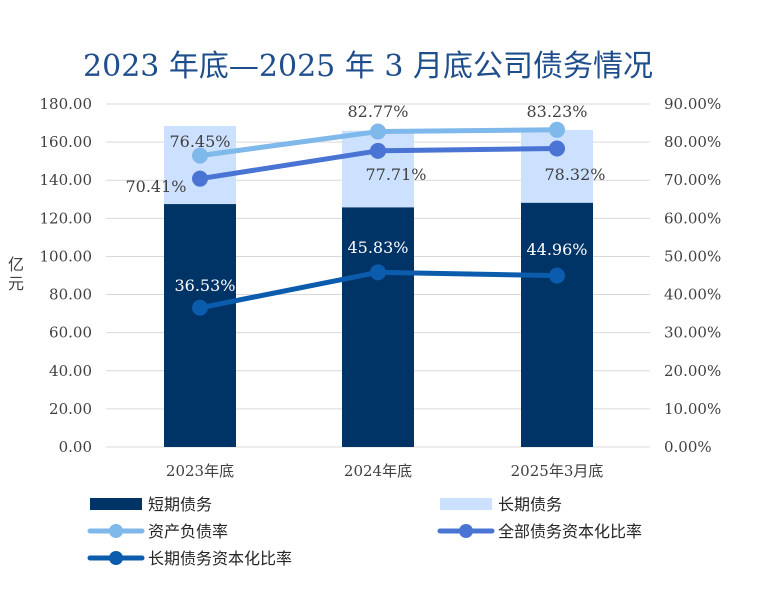  Describe the element at coordinates (692, 256) in the screenshot. I see `y2-tick-label: 50.00%` at that location.